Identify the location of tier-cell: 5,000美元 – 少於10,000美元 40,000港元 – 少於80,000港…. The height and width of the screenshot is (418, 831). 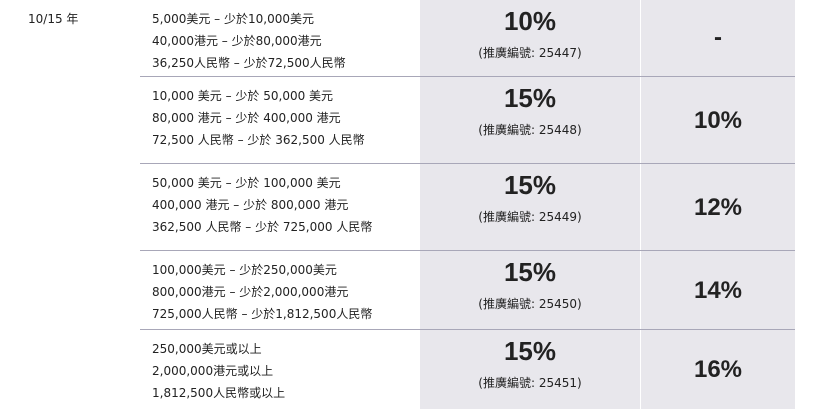
(280, 38).